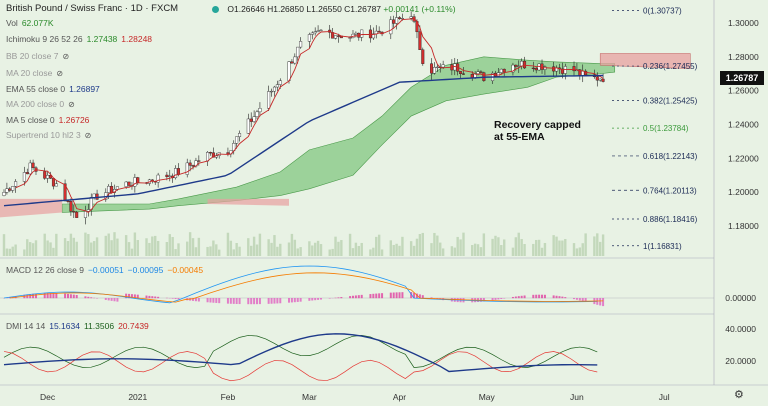  I want to click on change-value: +0.00141 (+0.11%), so click(419, 9).